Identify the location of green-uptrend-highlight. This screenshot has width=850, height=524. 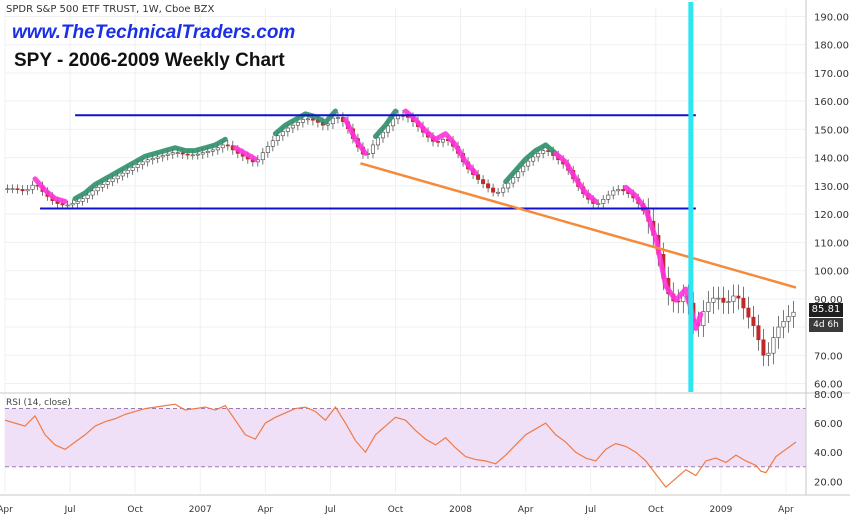
(150, 169).